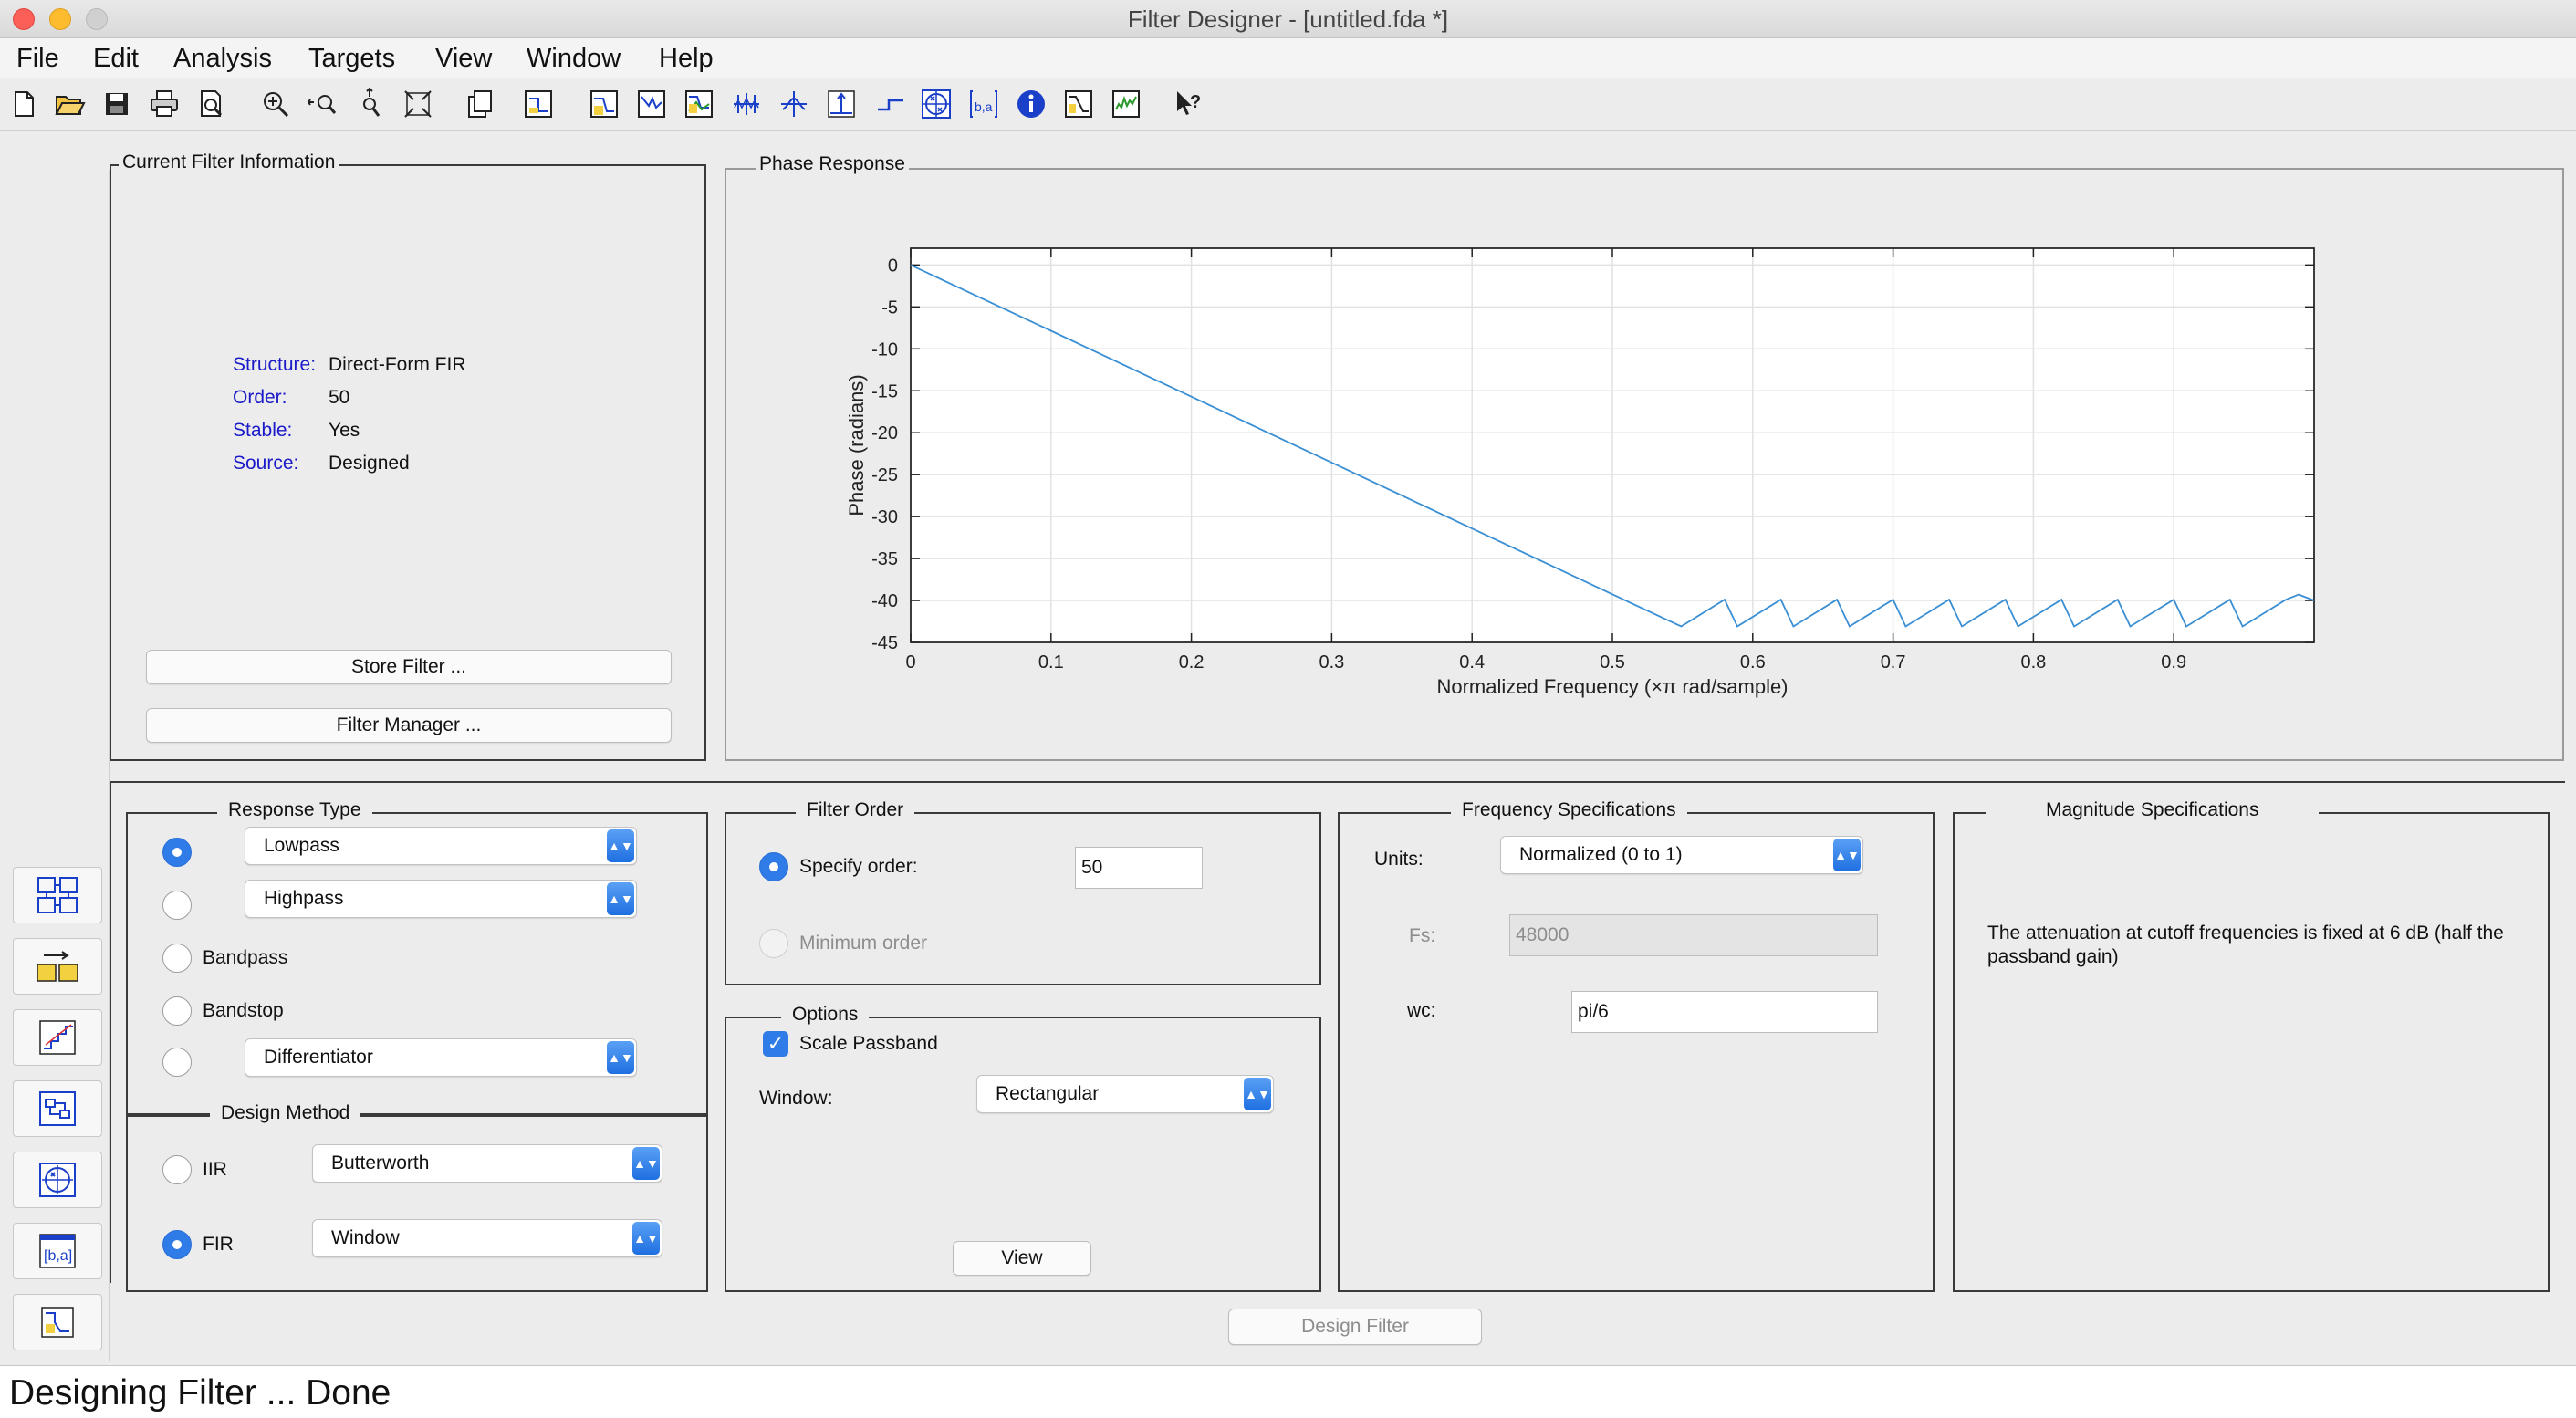  Describe the element at coordinates (164, 104) in the screenshot. I see `print-icon` at that location.